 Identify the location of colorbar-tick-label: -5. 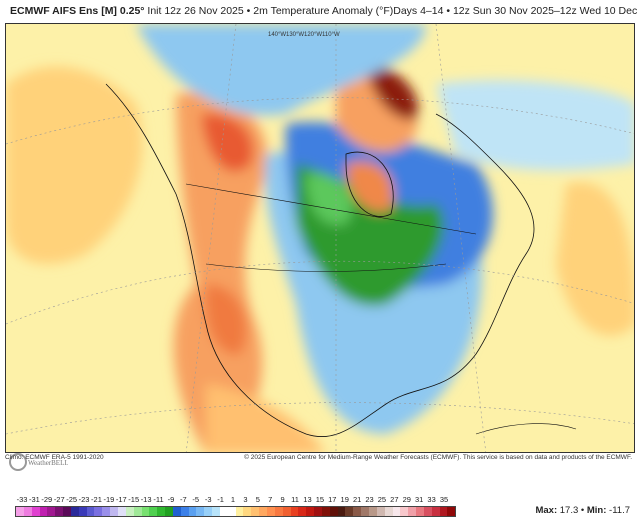
(196, 499).